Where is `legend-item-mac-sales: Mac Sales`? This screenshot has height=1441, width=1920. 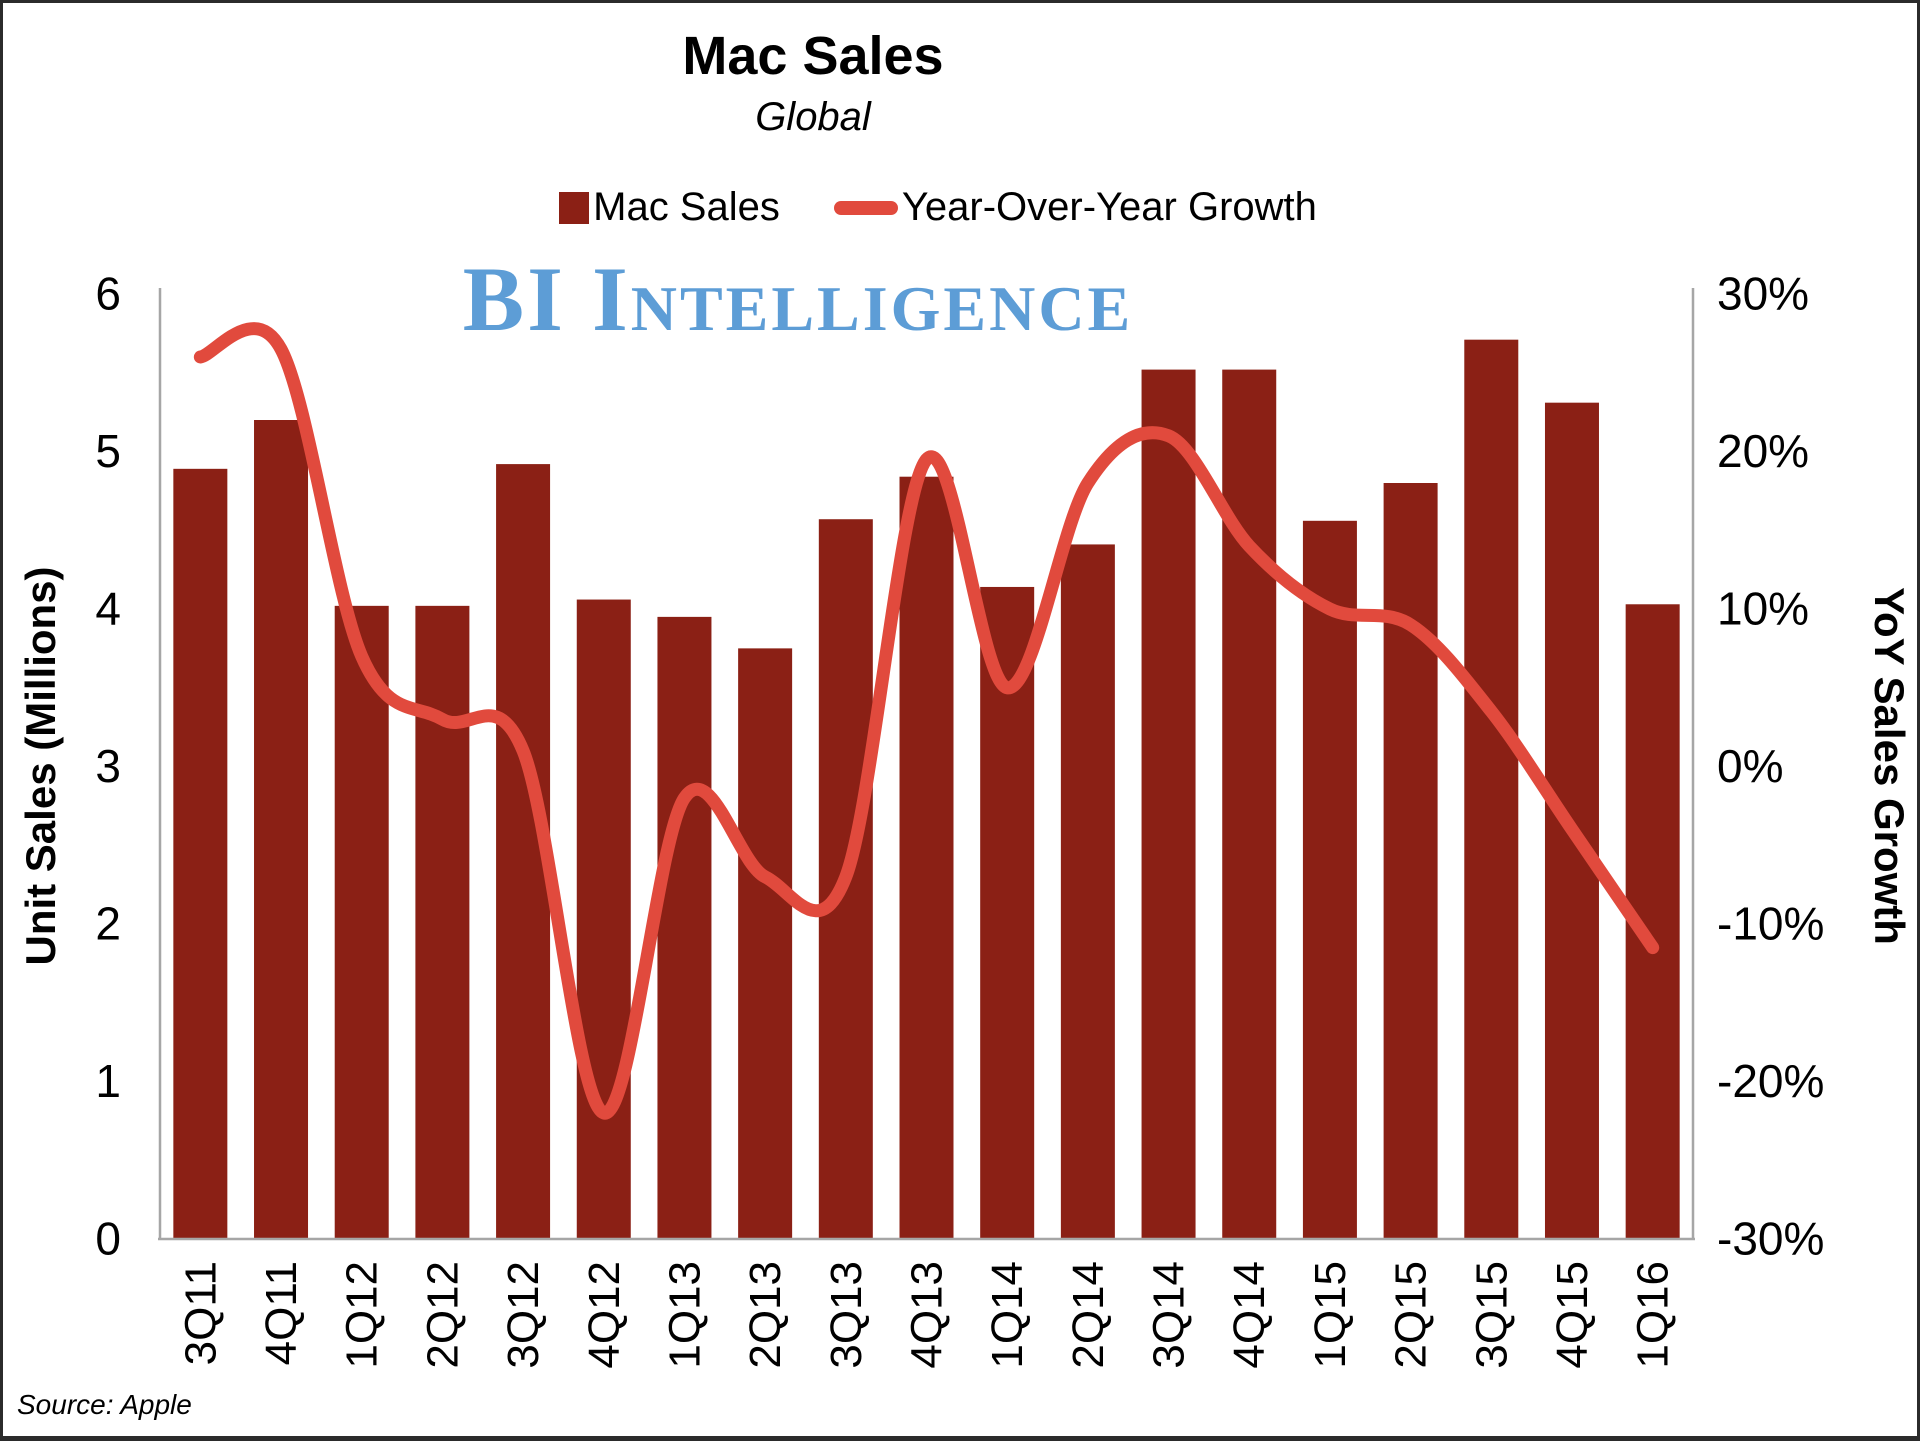 legend-item-mac-sales: Mac Sales is located at coordinates (669, 207).